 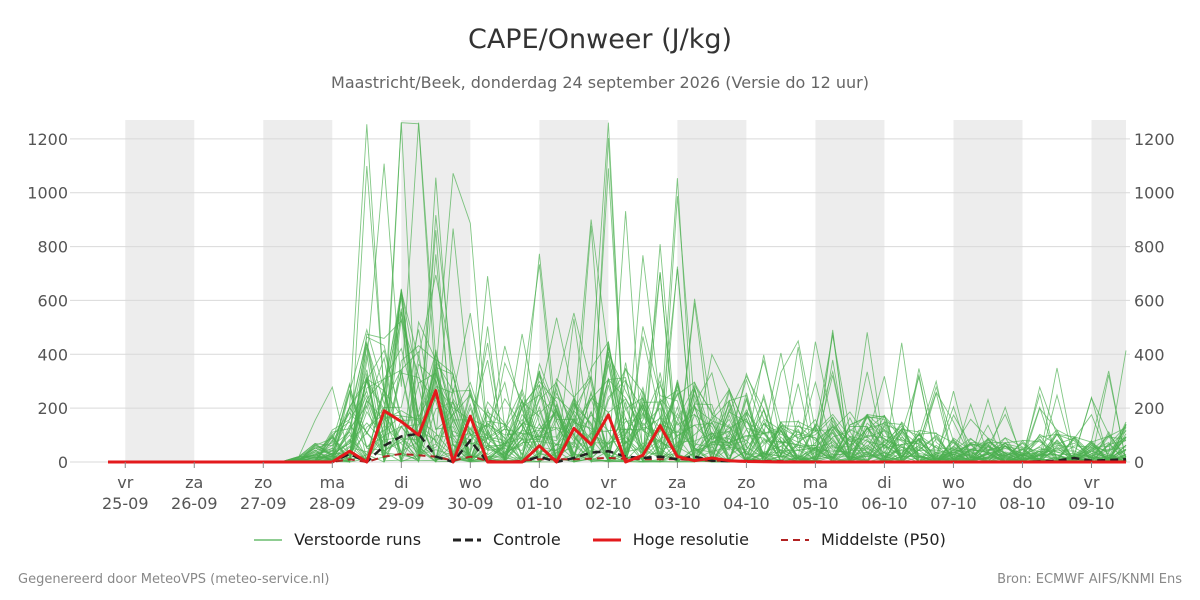 I want to click on main-series, so click(x=617, y=426).